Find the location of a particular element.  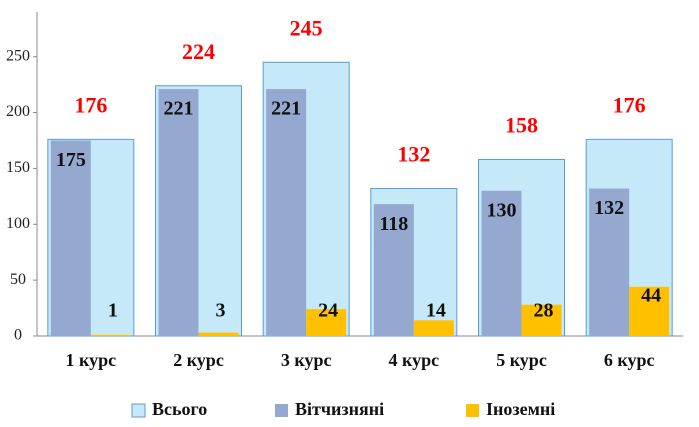

data-label: 44 is located at coordinates (651, 295).